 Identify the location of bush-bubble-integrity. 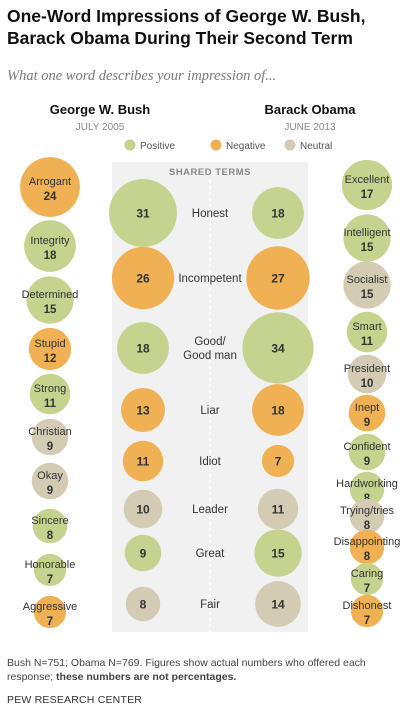
(50, 246).